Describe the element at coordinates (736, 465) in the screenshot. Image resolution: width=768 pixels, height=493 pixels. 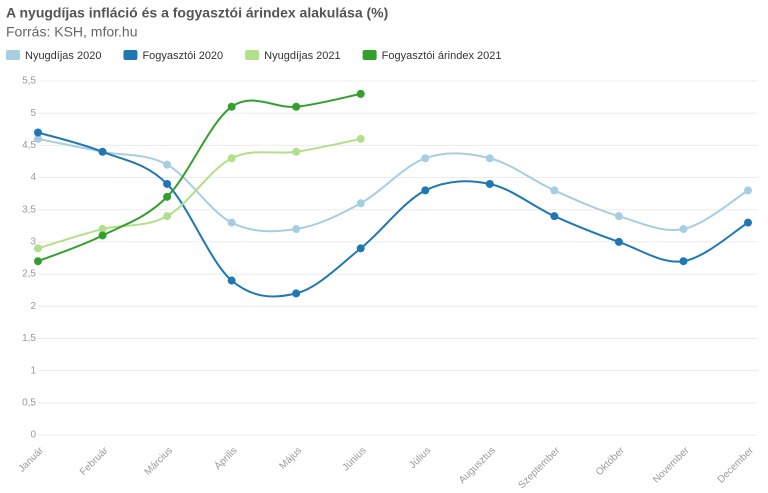
I see `x-tick-label: December` at that location.